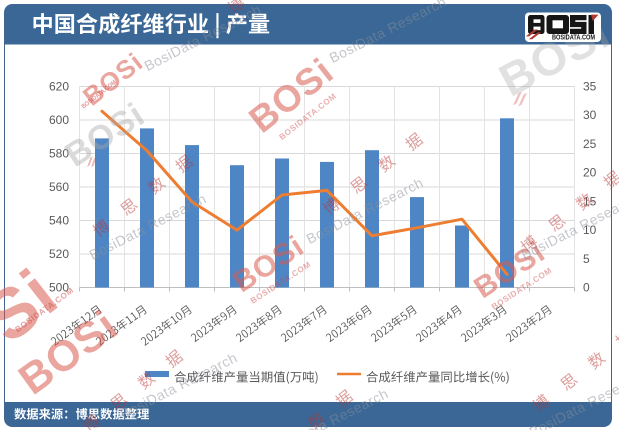 The height and width of the screenshot is (430, 619). I want to click on svg-text: 20, so click(590, 173).